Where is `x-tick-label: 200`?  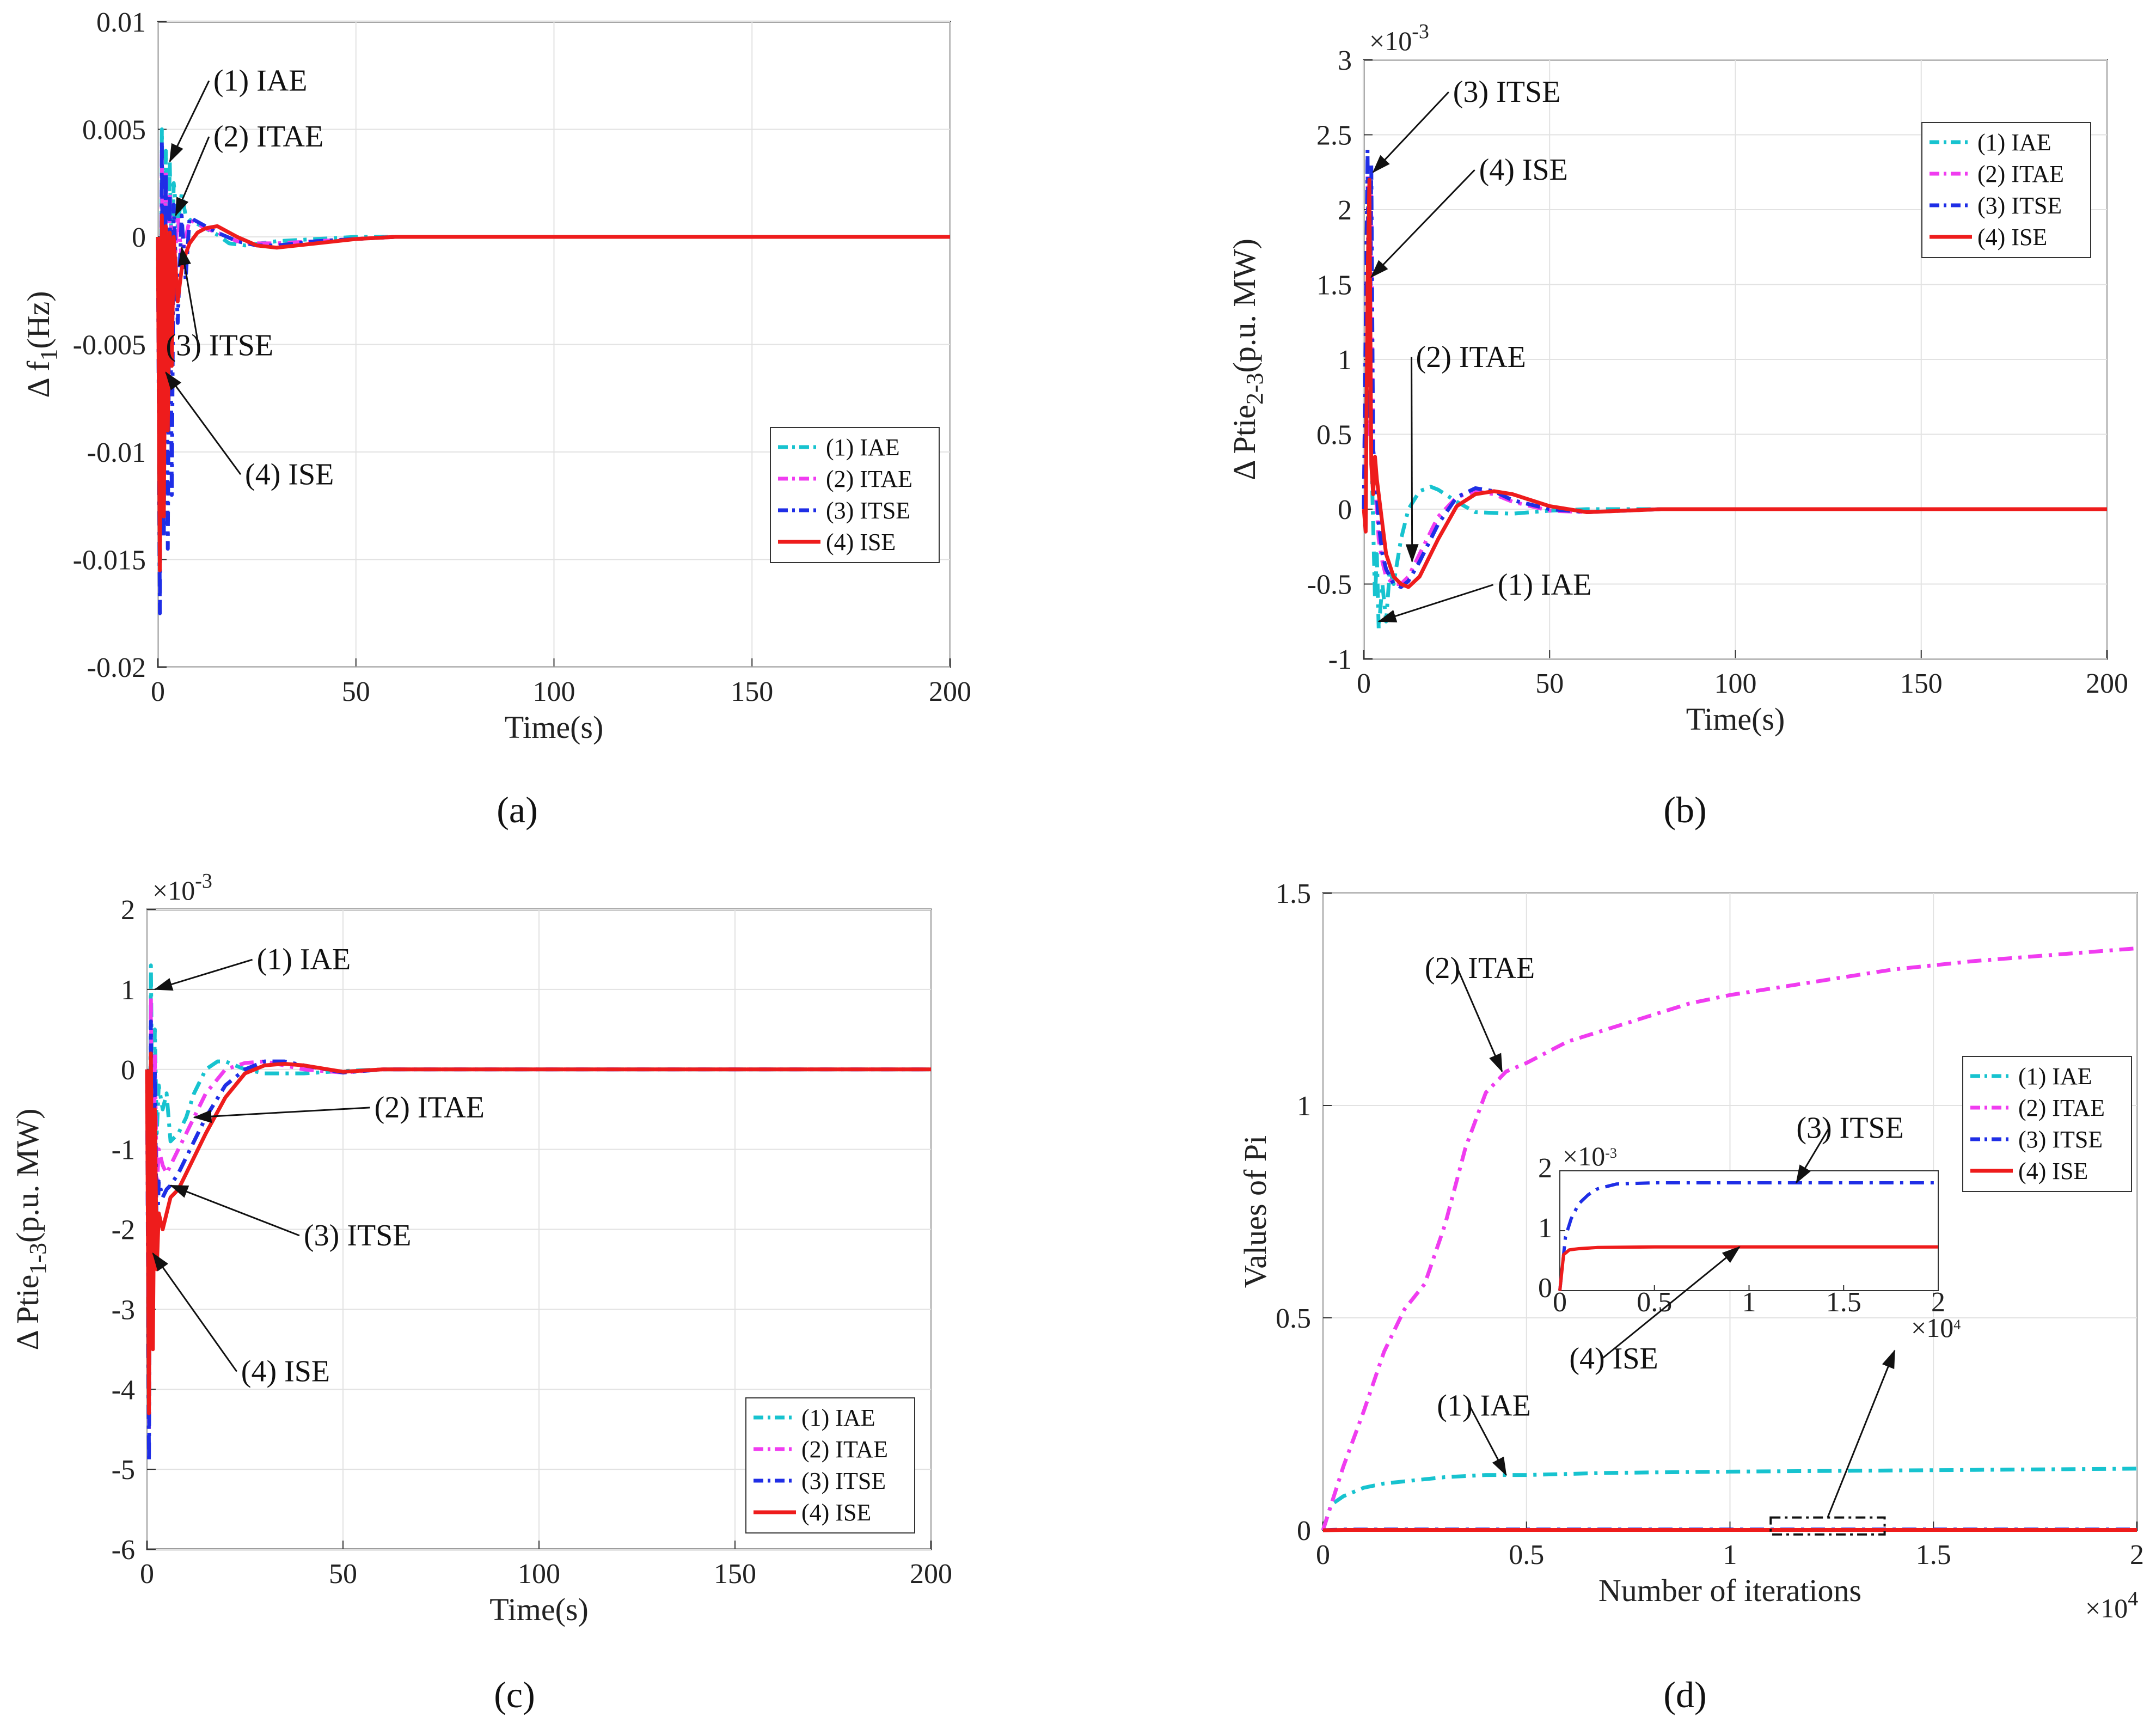 x-tick-label: 200 is located at coordinates (931, 1574).